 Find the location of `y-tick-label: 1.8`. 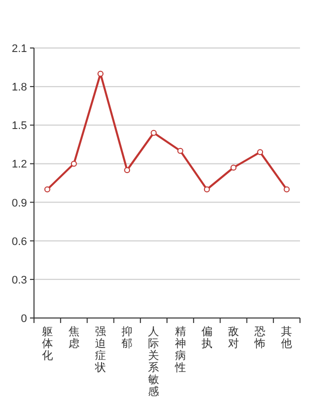

y-tick-label: 1.8 is located at coordinates (19, 88).